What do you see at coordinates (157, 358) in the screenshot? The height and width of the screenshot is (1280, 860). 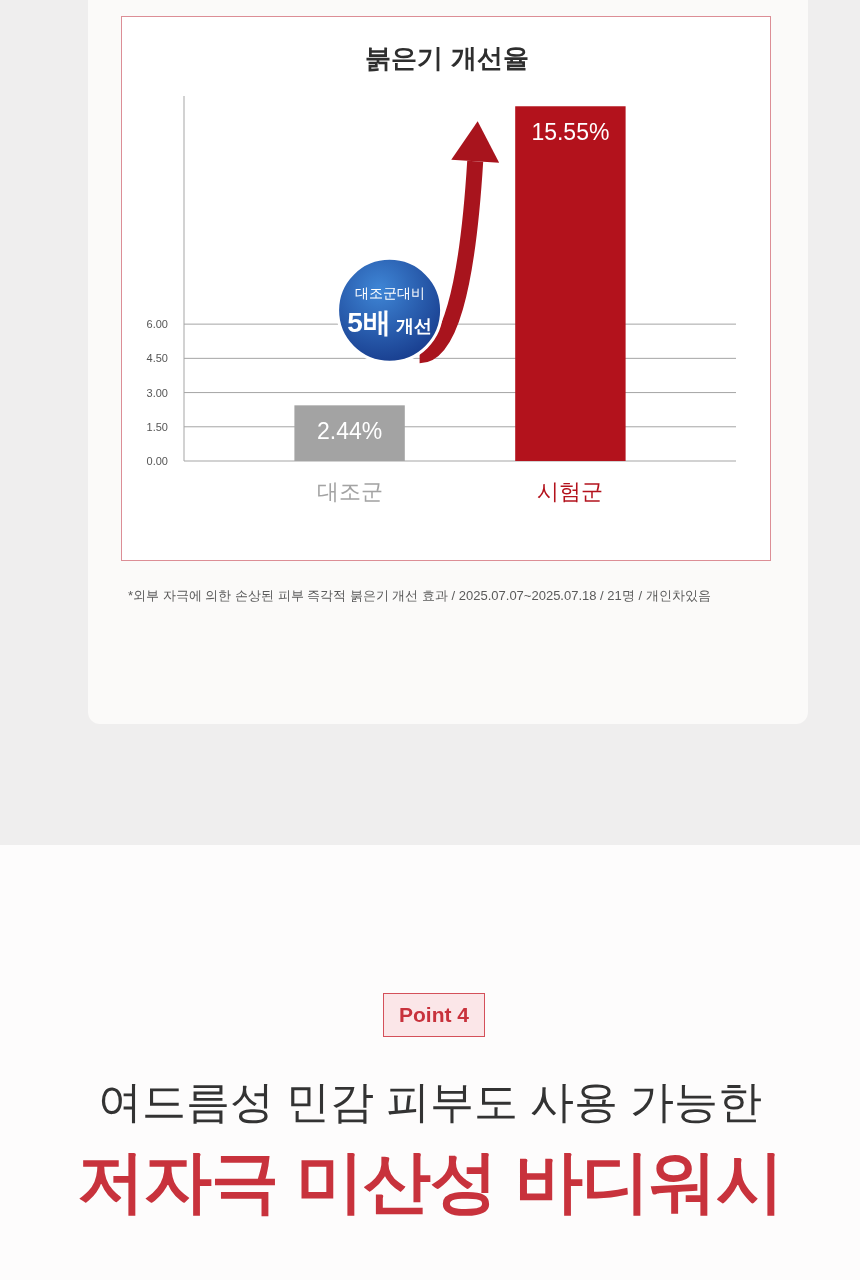 I see `y-tick-label: 4.50` at bounding box center [157, 358].